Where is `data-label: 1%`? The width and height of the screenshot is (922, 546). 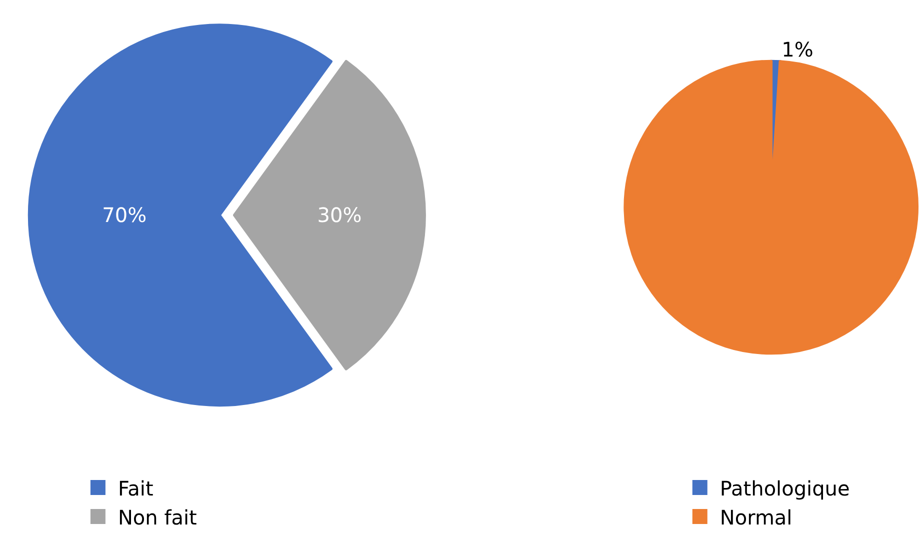 data-label: 1% is located at coordinates (798, 49).